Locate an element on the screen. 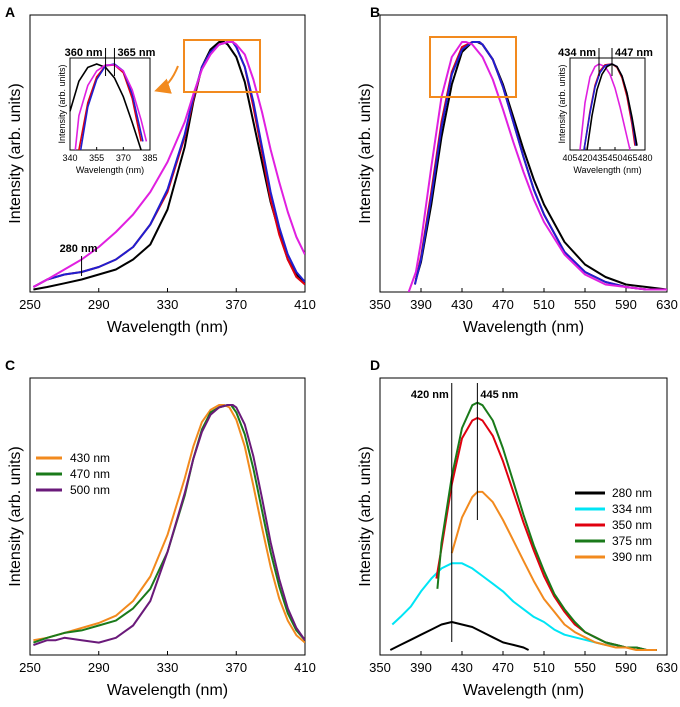  panel-label: A is located at coordinates (10, 12).